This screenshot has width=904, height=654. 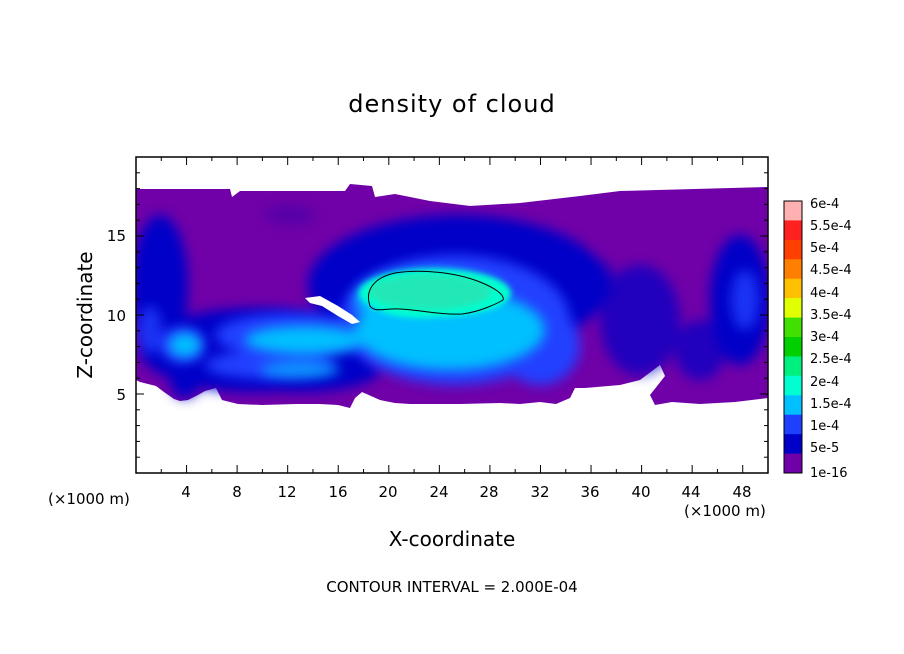 I want to click on colorbar-tick-label: 4.5e-4, so click(x=831, y=270).